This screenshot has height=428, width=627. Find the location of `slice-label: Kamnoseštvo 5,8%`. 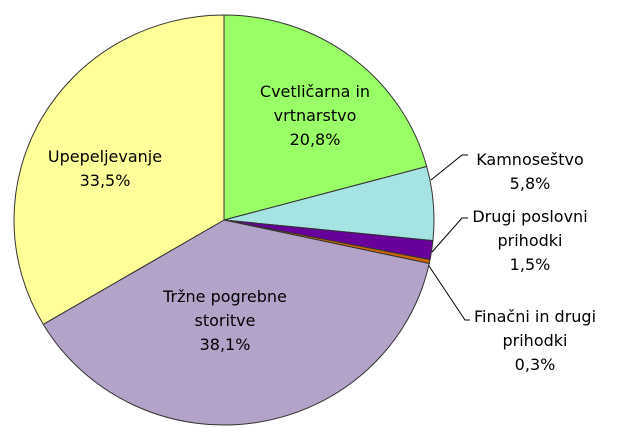

slice-label: Kamnoseštvo 5,8% is located at coordinates (530, 172).